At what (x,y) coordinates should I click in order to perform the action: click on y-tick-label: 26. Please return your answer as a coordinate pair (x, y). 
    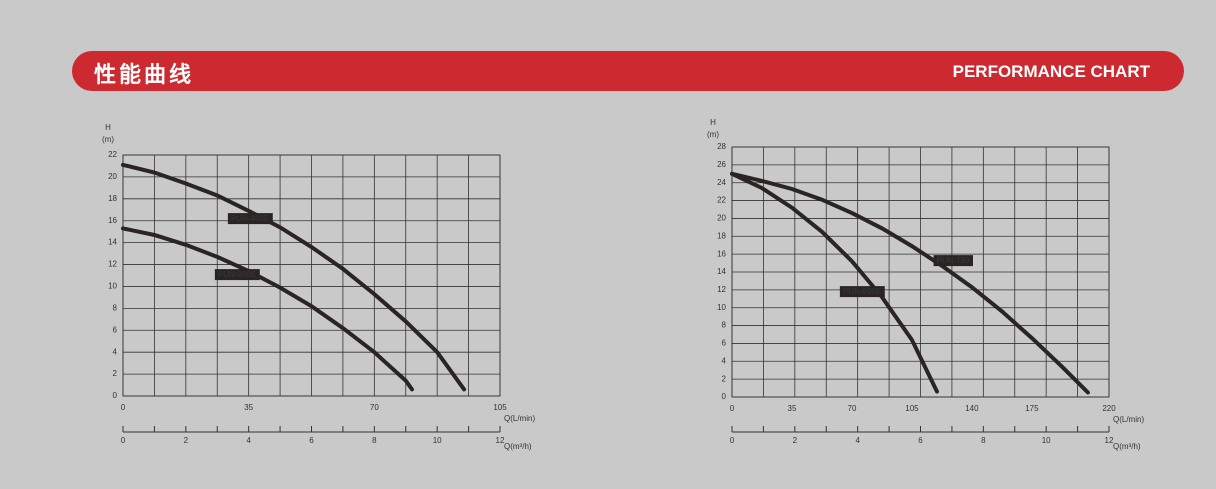
    Looking at the image, I should click on (721, 164).